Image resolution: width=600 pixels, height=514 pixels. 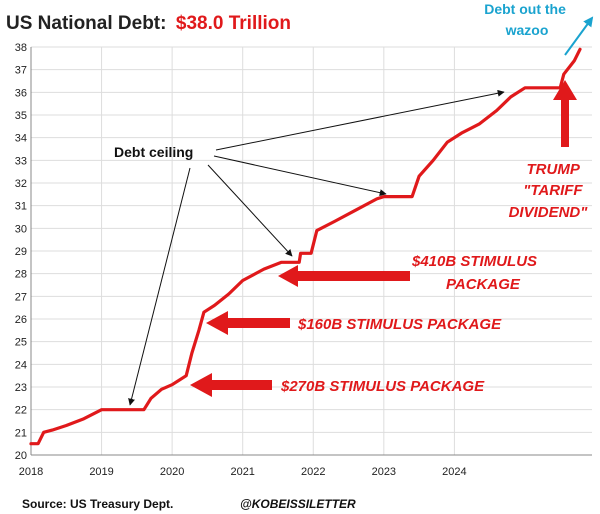 I want to click on chart-title: US National Debt: $38.0 Trillion, so click(x=148, y=23).